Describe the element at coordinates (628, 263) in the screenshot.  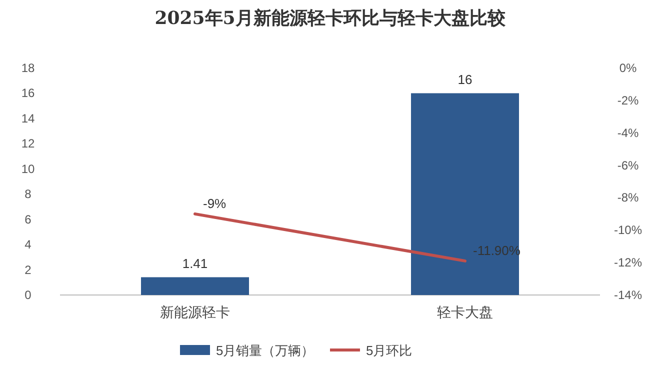
I see `y2-tick-label: -12%` at that location.